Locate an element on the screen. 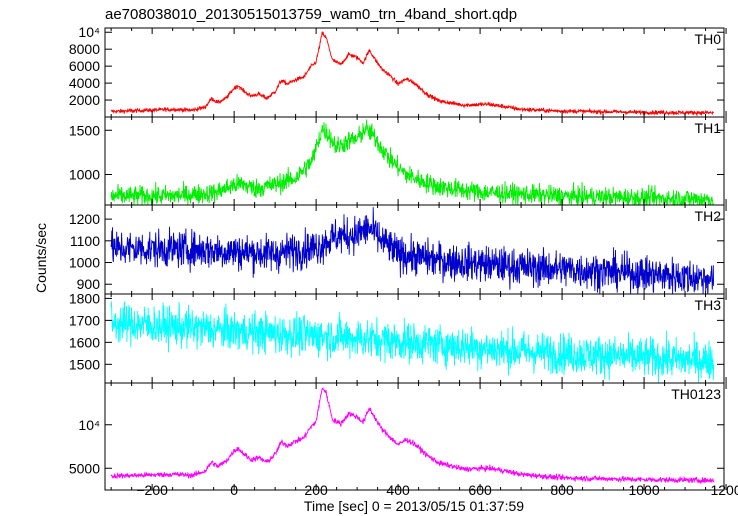 Image resolution: width=738 pixels, height=516 pixels. y-tick-label: 6000 is located at coordinates (84, 66).